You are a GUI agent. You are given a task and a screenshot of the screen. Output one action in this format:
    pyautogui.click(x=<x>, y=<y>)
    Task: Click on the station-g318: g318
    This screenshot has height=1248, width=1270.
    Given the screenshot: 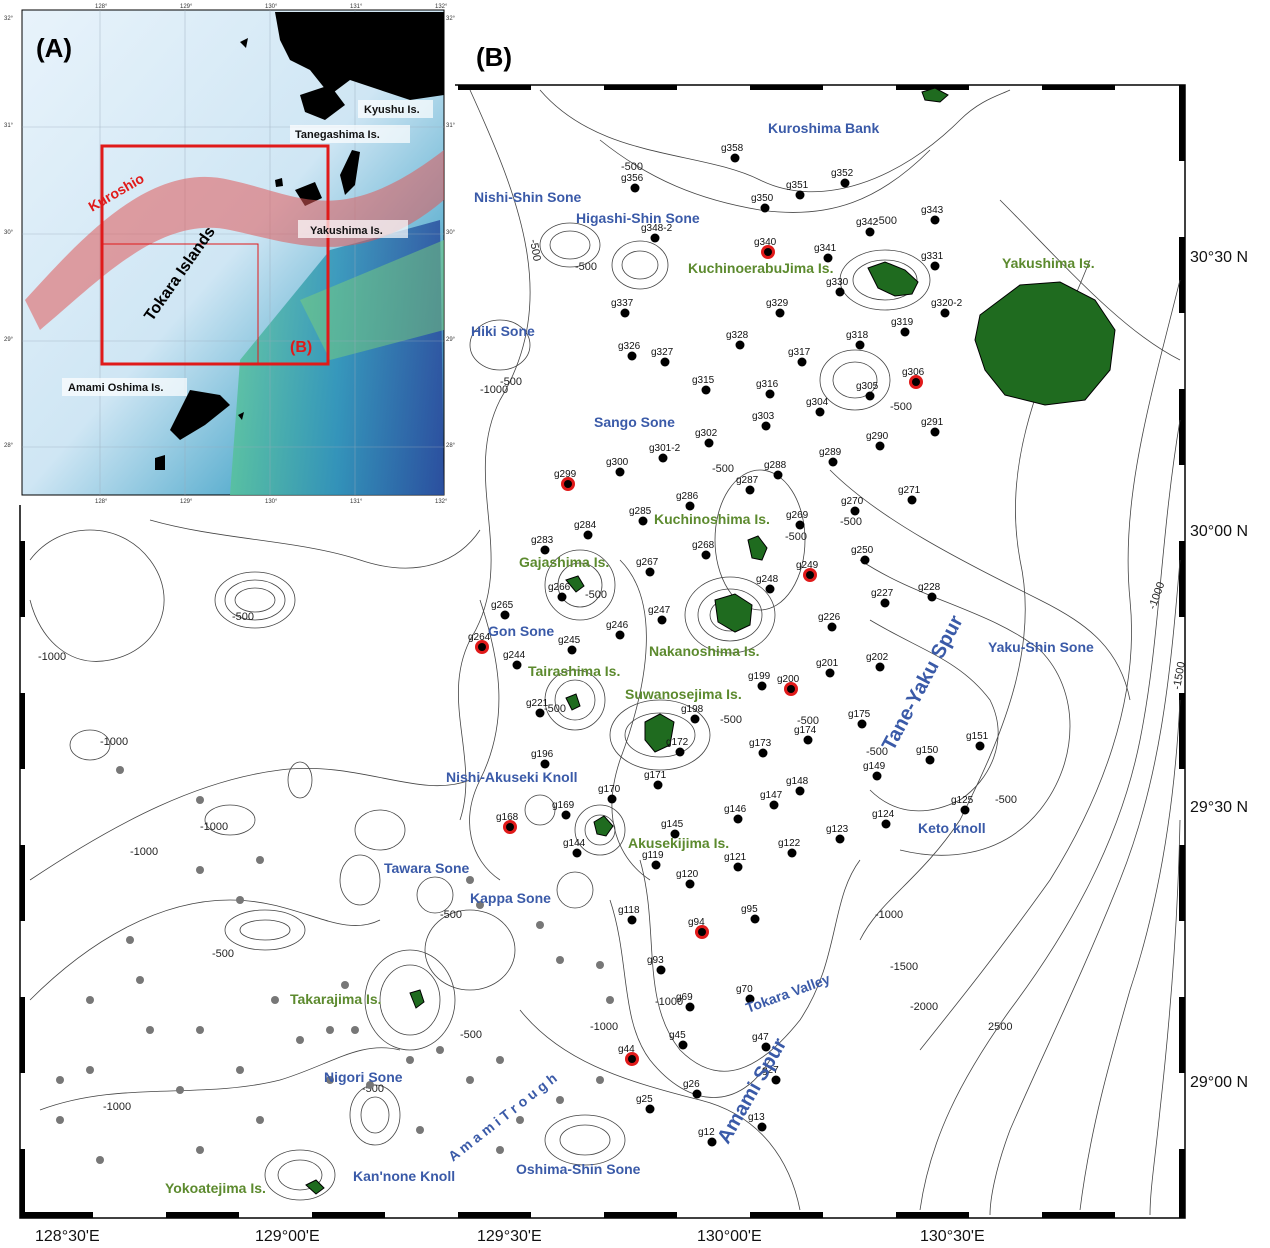 What is the action you would take?
    pyautogui.click(x=857, y=340)
    